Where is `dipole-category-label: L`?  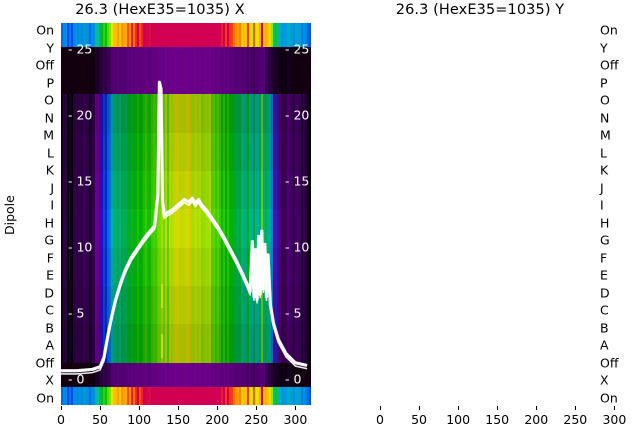
dipole-category-label: L is located at coordinates (603, 153).